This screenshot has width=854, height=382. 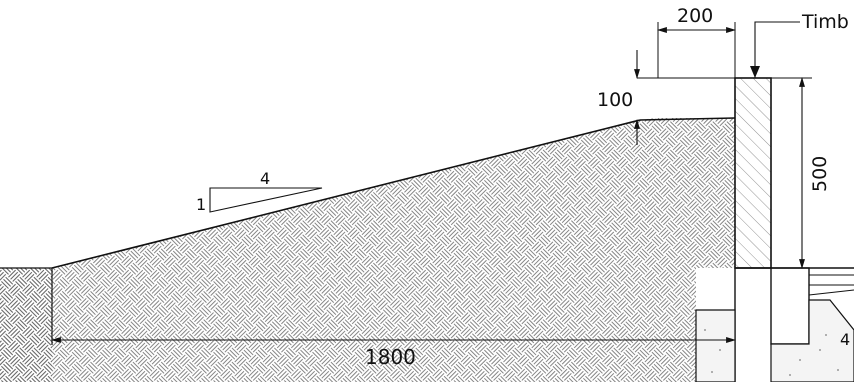 I want to click on concrete-footing-right, so click(x=812, y=340).